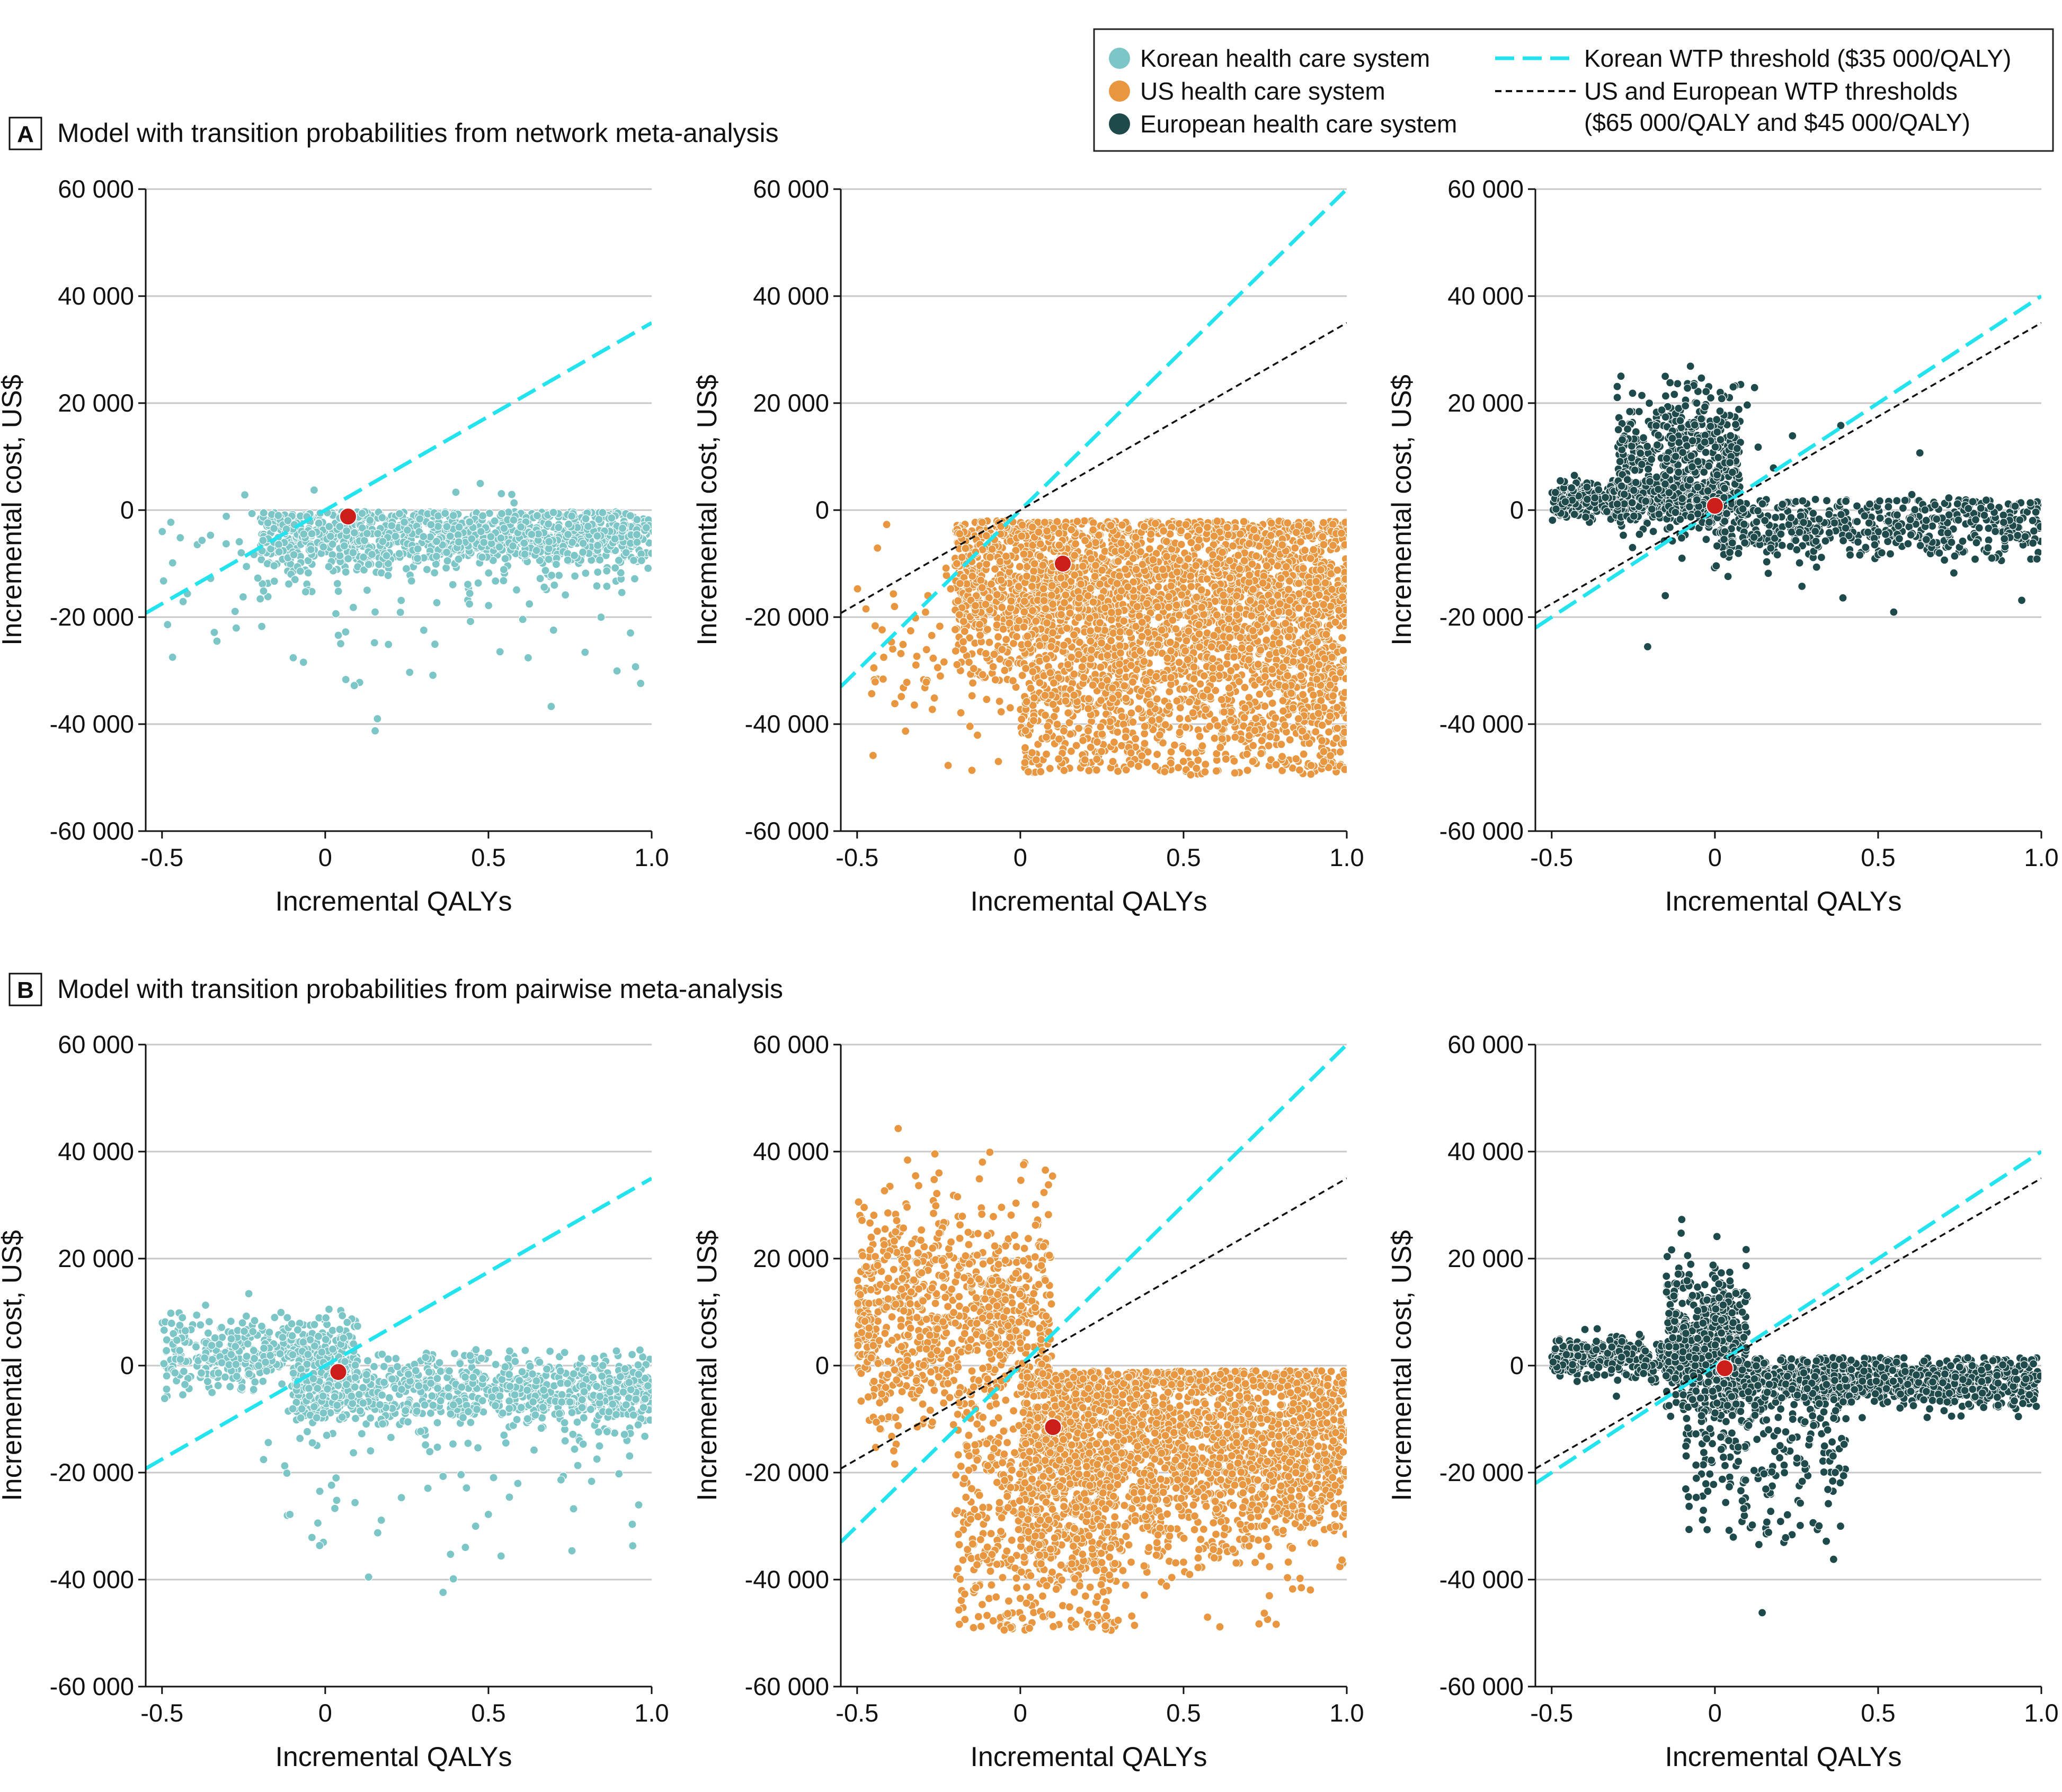 The width and height of the screenshot is (2062, 1792). I want to click on legend-label-korean-wtp: Korean WTP threshold ($35 000/QALY), so click(1797, 58).